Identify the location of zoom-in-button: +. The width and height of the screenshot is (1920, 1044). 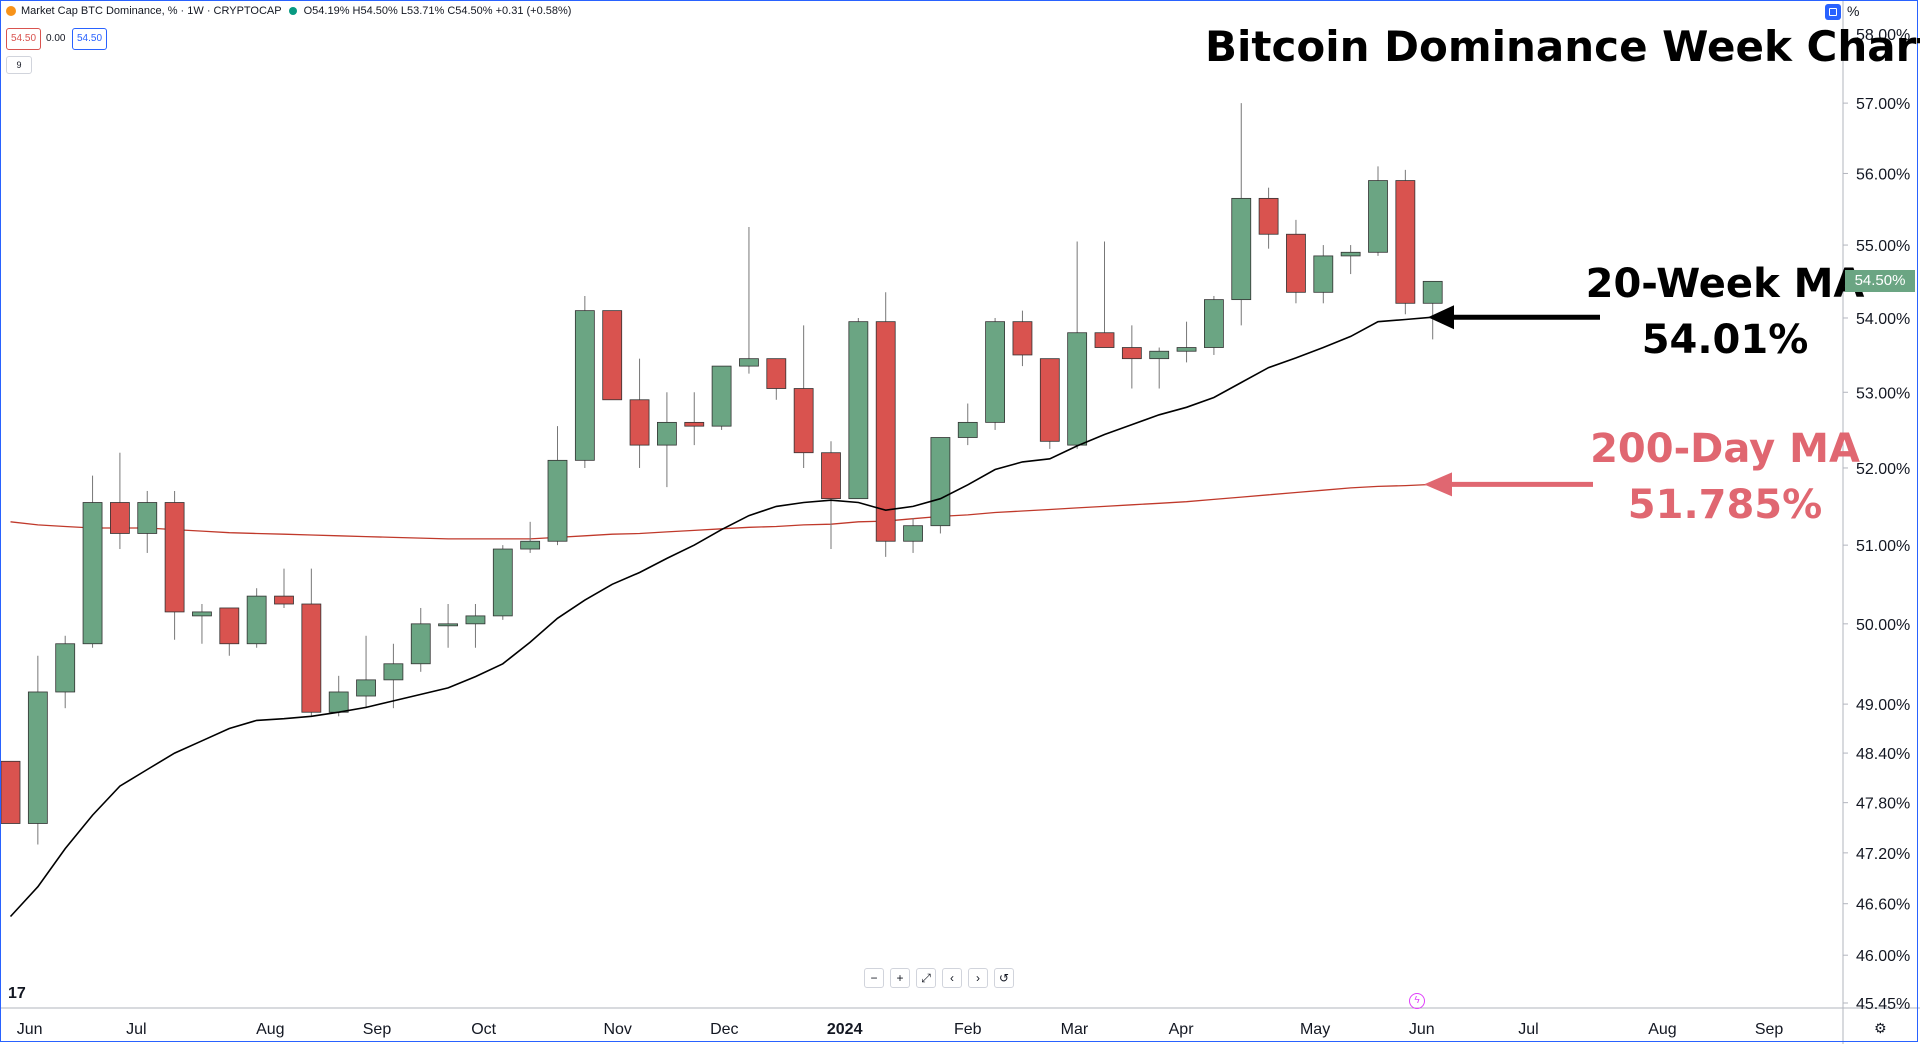
(900, 978).